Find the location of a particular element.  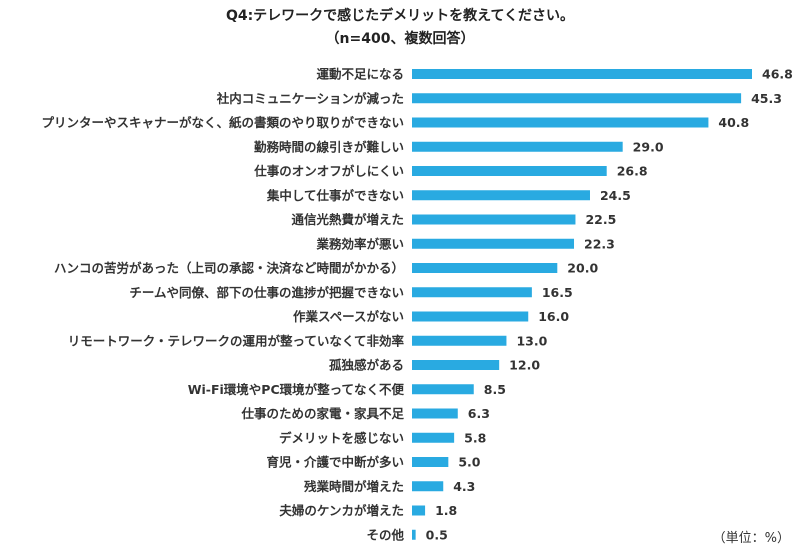

category-label: プリンターやスキャナーがなく、紙の書類のやり取りができない is located at coordinates (222, 122).